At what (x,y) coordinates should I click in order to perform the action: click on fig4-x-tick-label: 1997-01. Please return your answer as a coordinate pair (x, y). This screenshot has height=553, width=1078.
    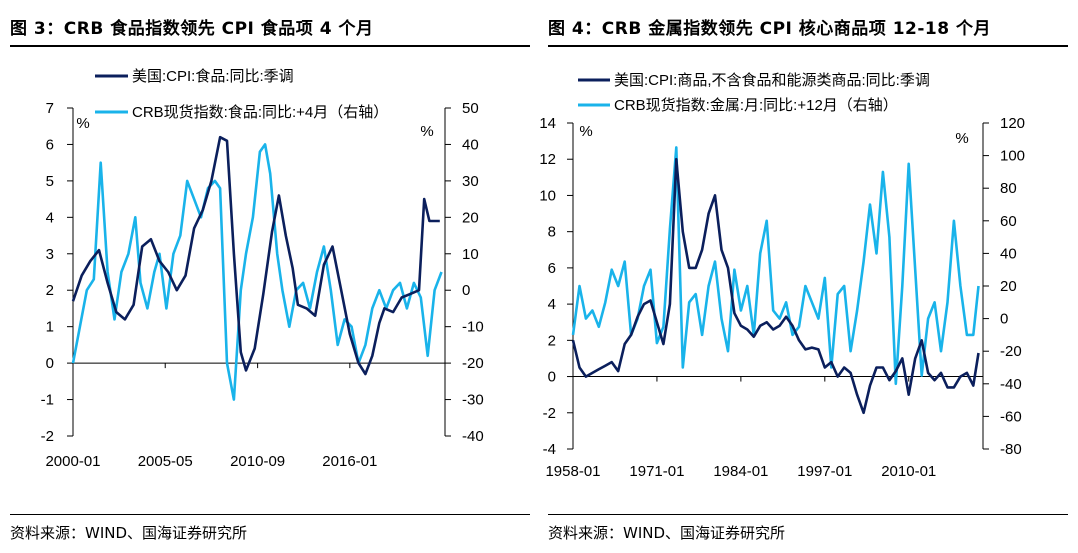
    Looking at the image, I should click on (824, 471).